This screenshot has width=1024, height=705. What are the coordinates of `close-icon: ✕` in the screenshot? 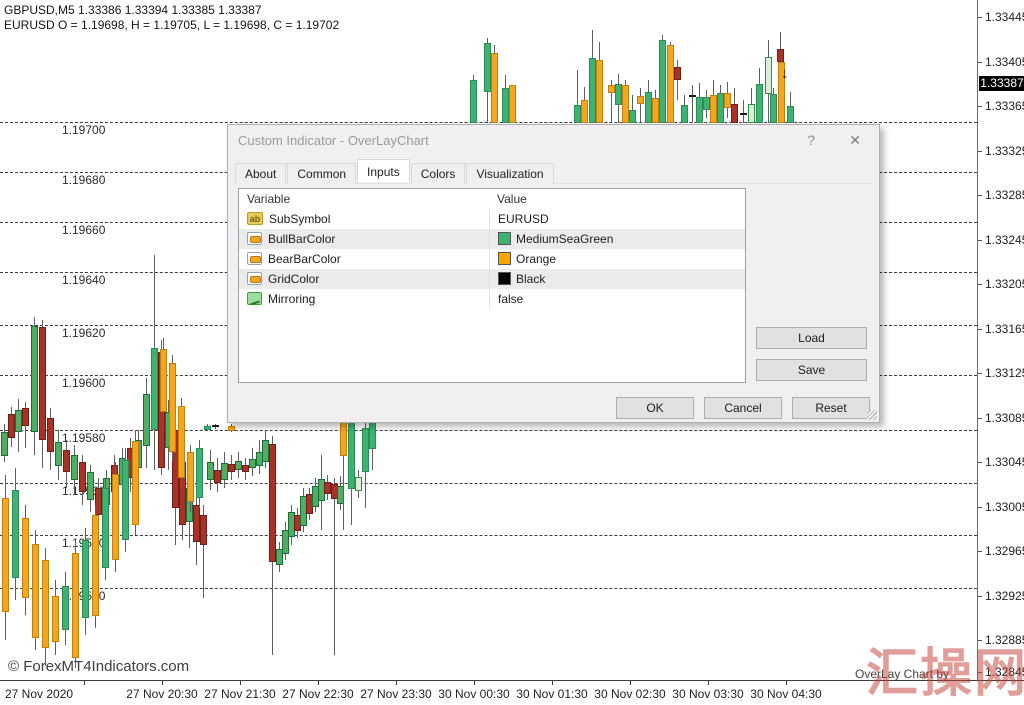 It's located at (855, 140).